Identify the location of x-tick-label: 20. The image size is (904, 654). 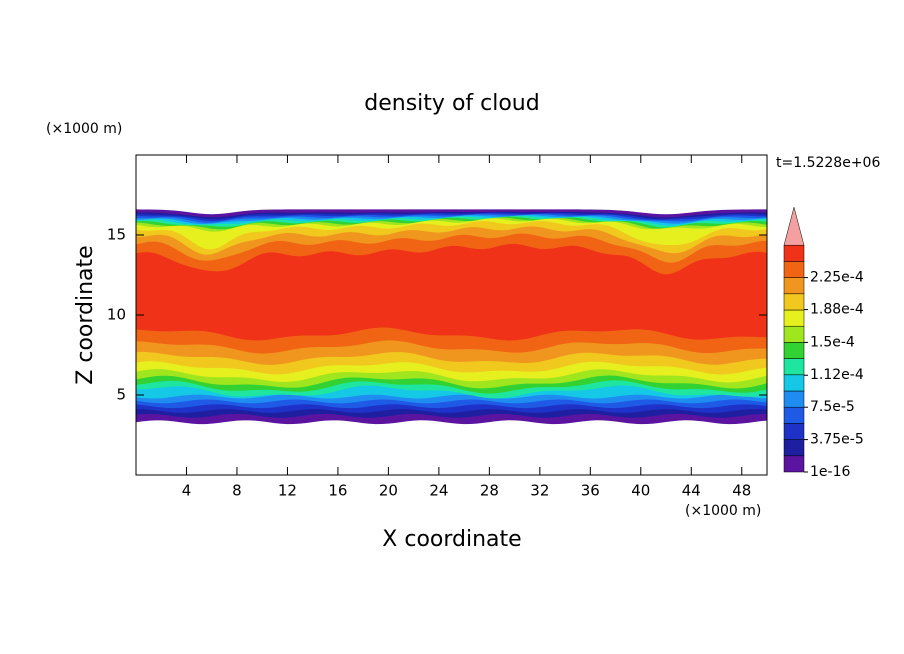
(388, 491).